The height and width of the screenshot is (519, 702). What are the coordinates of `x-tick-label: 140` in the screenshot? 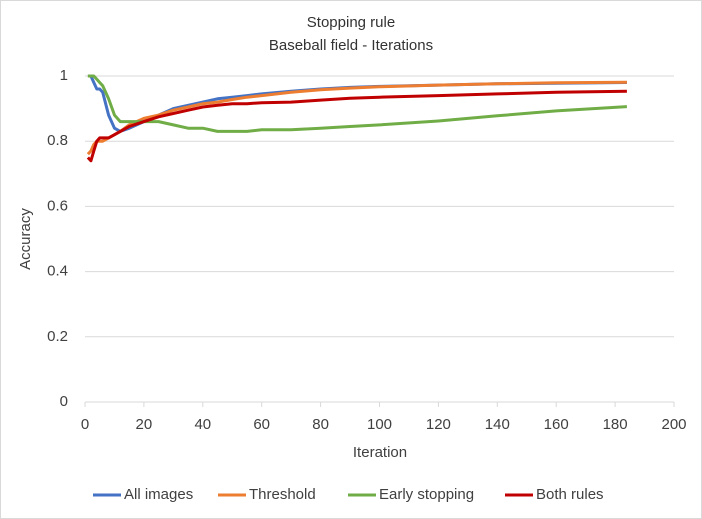 It's located at (497, 424).